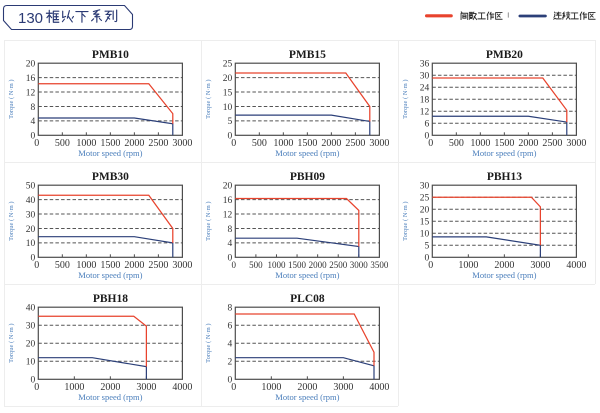 The image size is (600, 413). I want to click on svg-text: PMB20, so click(504, 55).